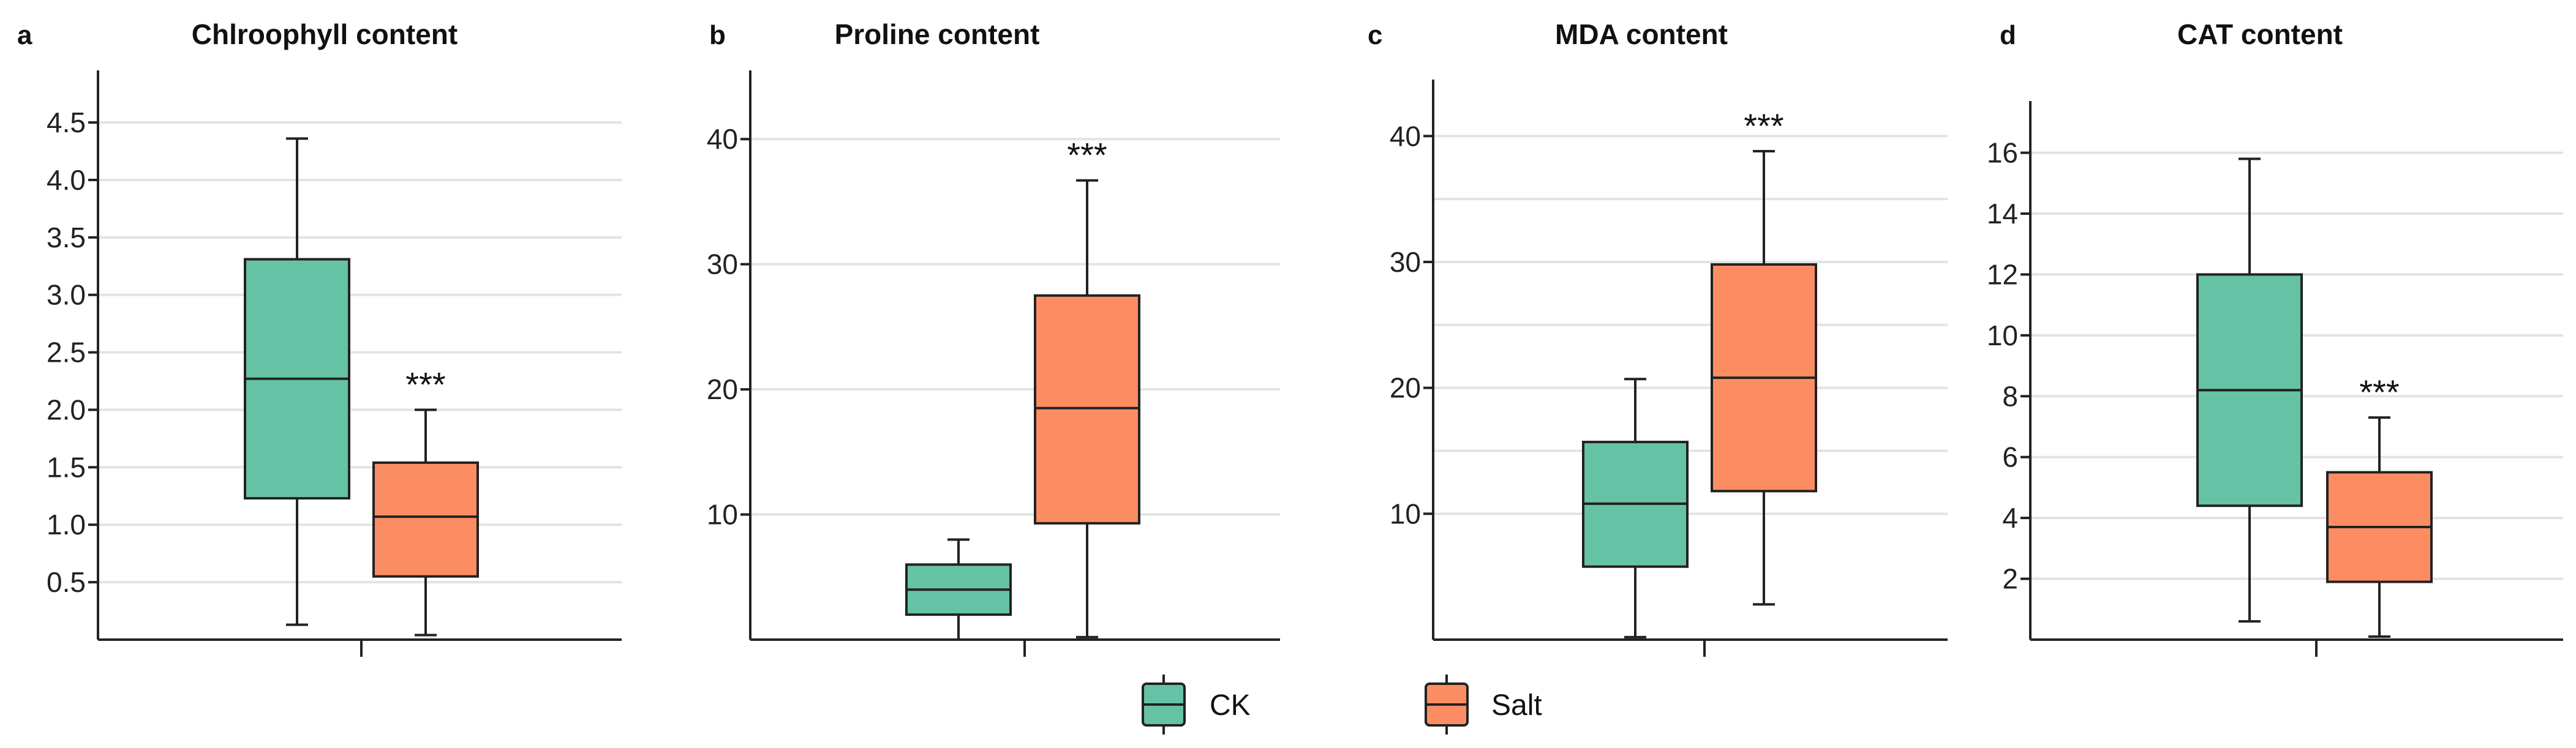  What do you see at coordinates (2010, 518) in the screenshot?
I see `y-tick-label: 4` at bounding box center [2010, 518].